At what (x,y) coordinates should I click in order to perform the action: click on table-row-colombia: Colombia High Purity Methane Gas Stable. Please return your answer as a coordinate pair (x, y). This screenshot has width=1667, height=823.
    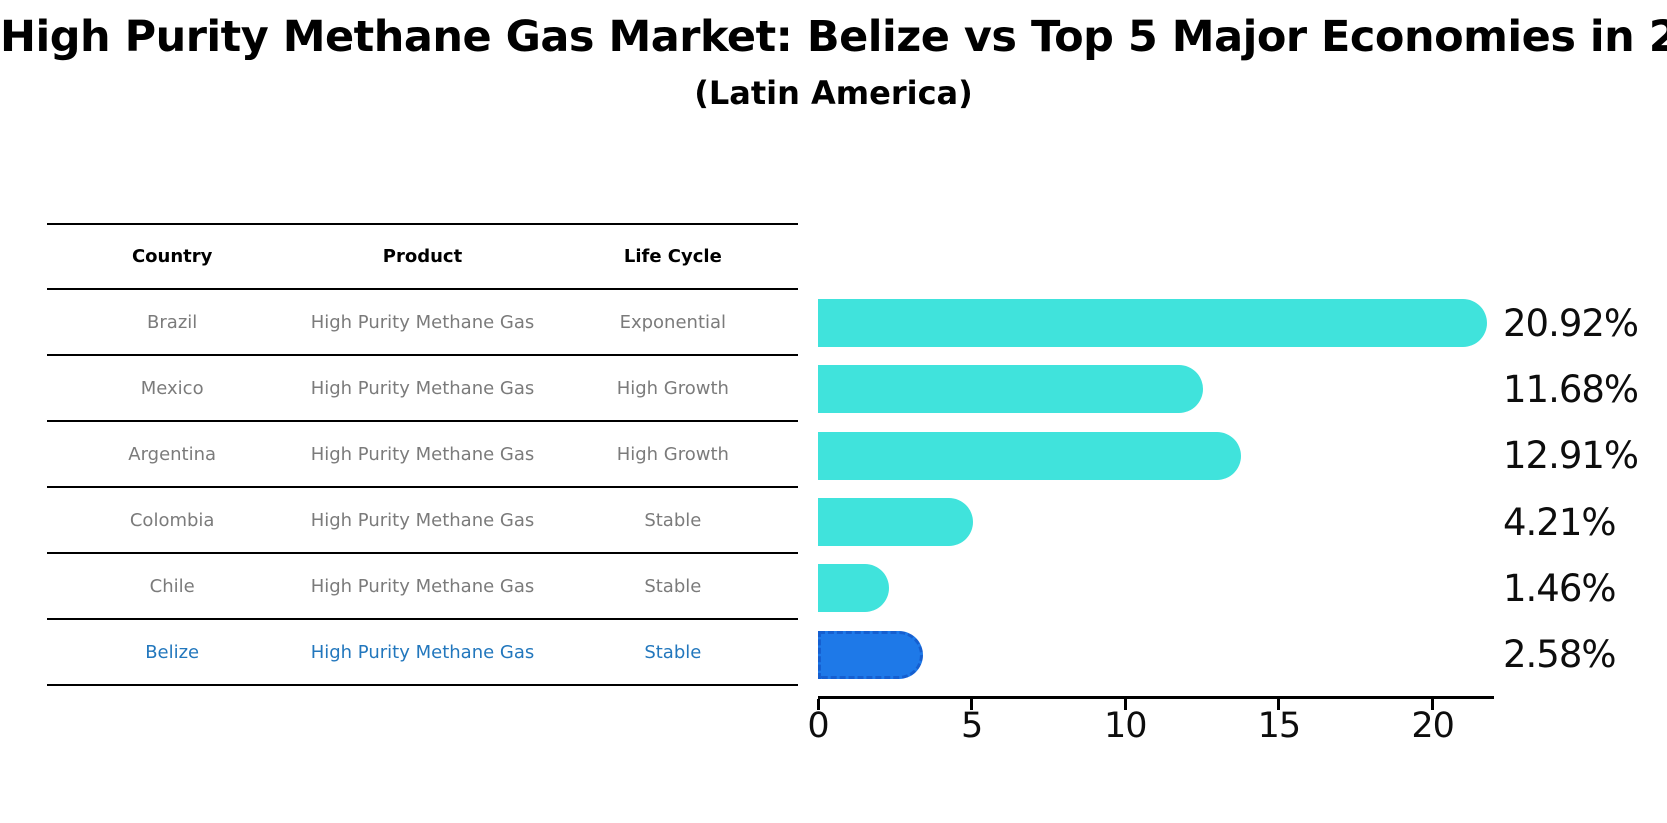
    Looking at the image, I should click on (422, 521).